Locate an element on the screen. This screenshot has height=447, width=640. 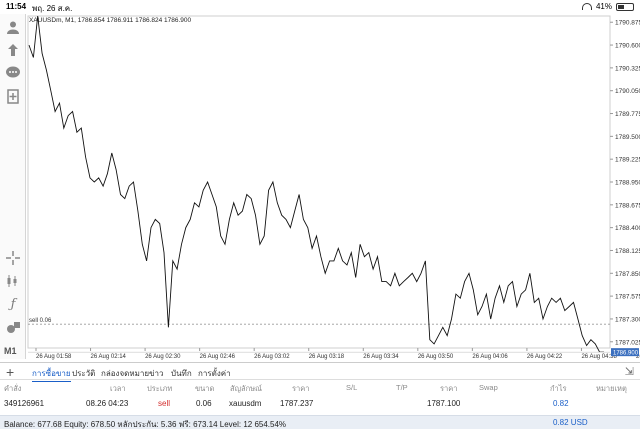
x-tick-label: 26 Aug 04:22 is located at coordinates (545, 357).